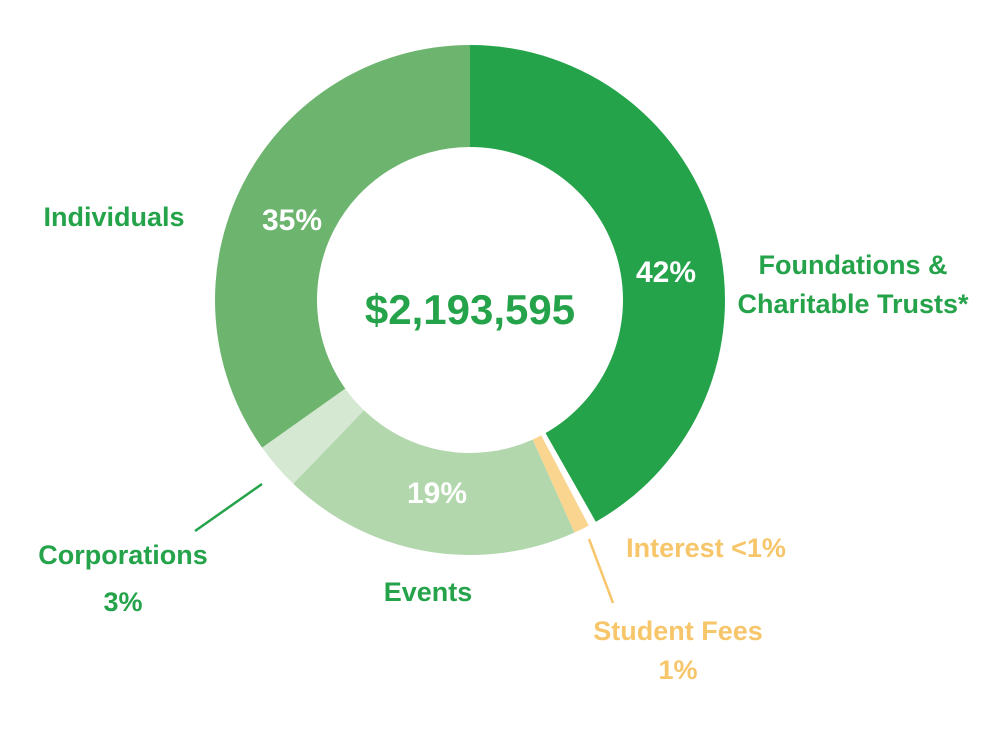 Image resolution: width=995 pixels, height=736 pixels. What do you see at coordinates (123, 555) in the screenshot?
I see `category-label-corporations: Corporations` at bounding box center [123, 555].